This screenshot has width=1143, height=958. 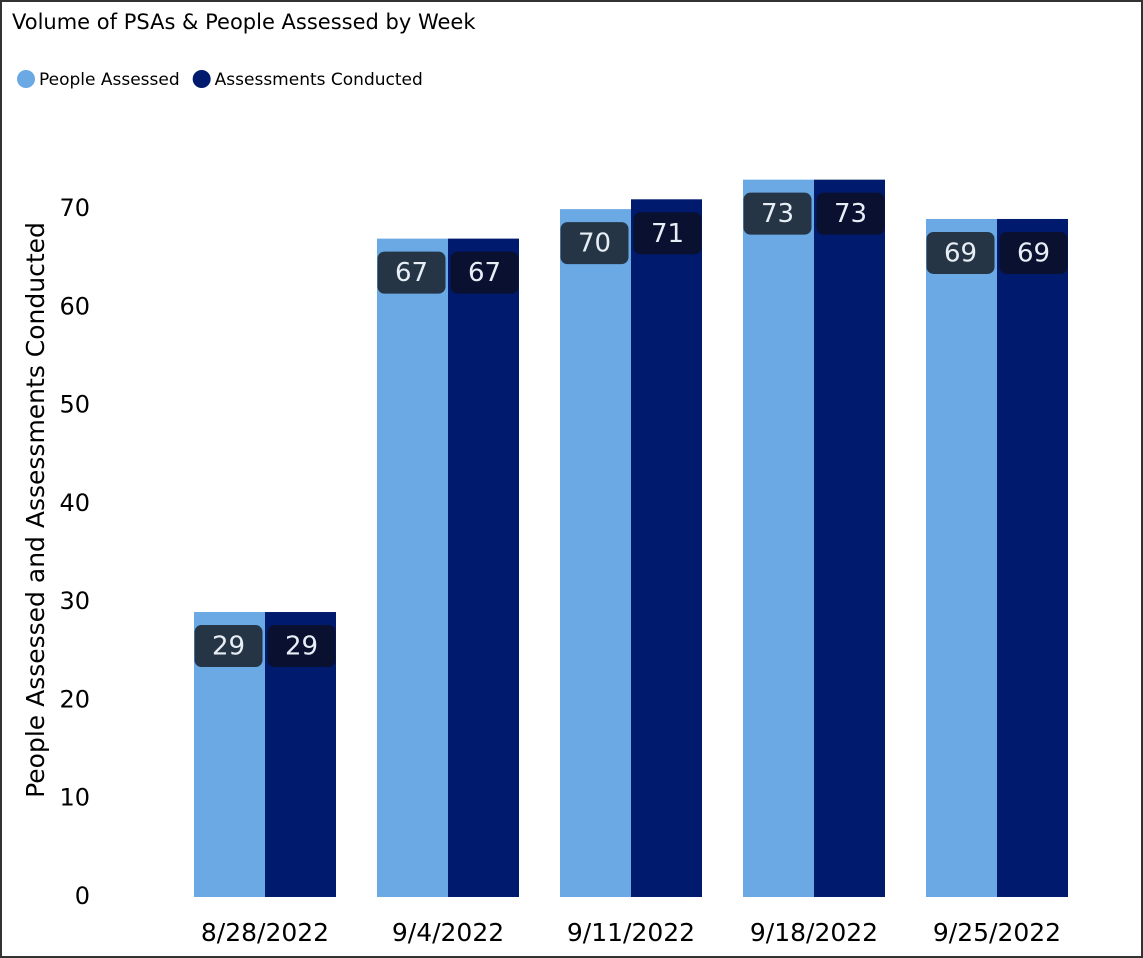 What do you see at coordinates (631, 932) in the screenshot?
I see `x-tick-label: 9/11/2022` at bounding box center [631, 932].